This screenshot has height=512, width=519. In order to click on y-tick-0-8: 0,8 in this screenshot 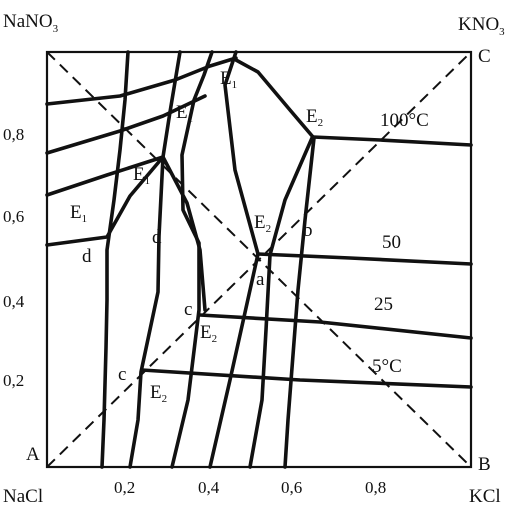, I will do `click(13, 134)`.